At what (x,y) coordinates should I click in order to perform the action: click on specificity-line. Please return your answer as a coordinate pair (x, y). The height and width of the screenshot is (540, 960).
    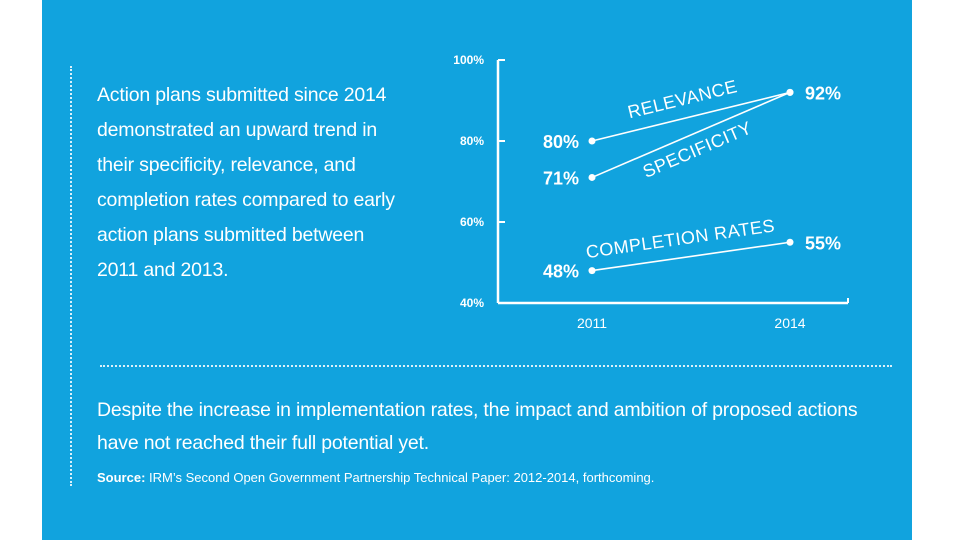
    Looking at the image, I should click on (691, 135).